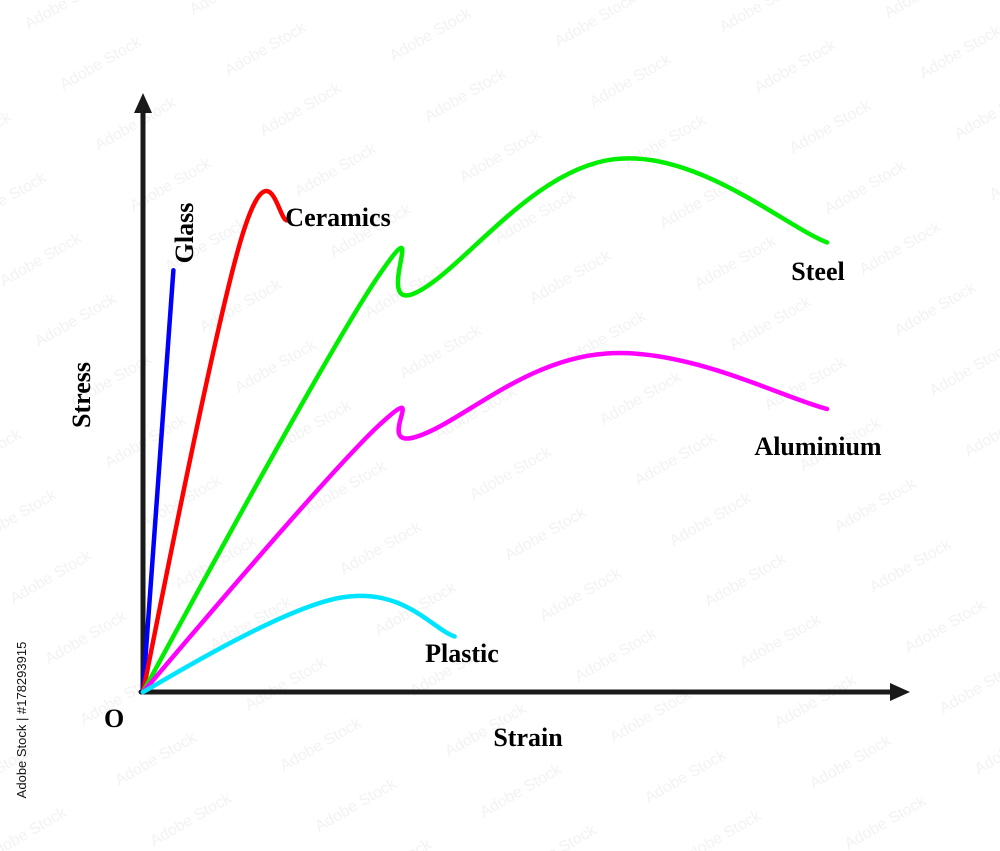  I want to click on y-axis-arrow, so click(143, 103).